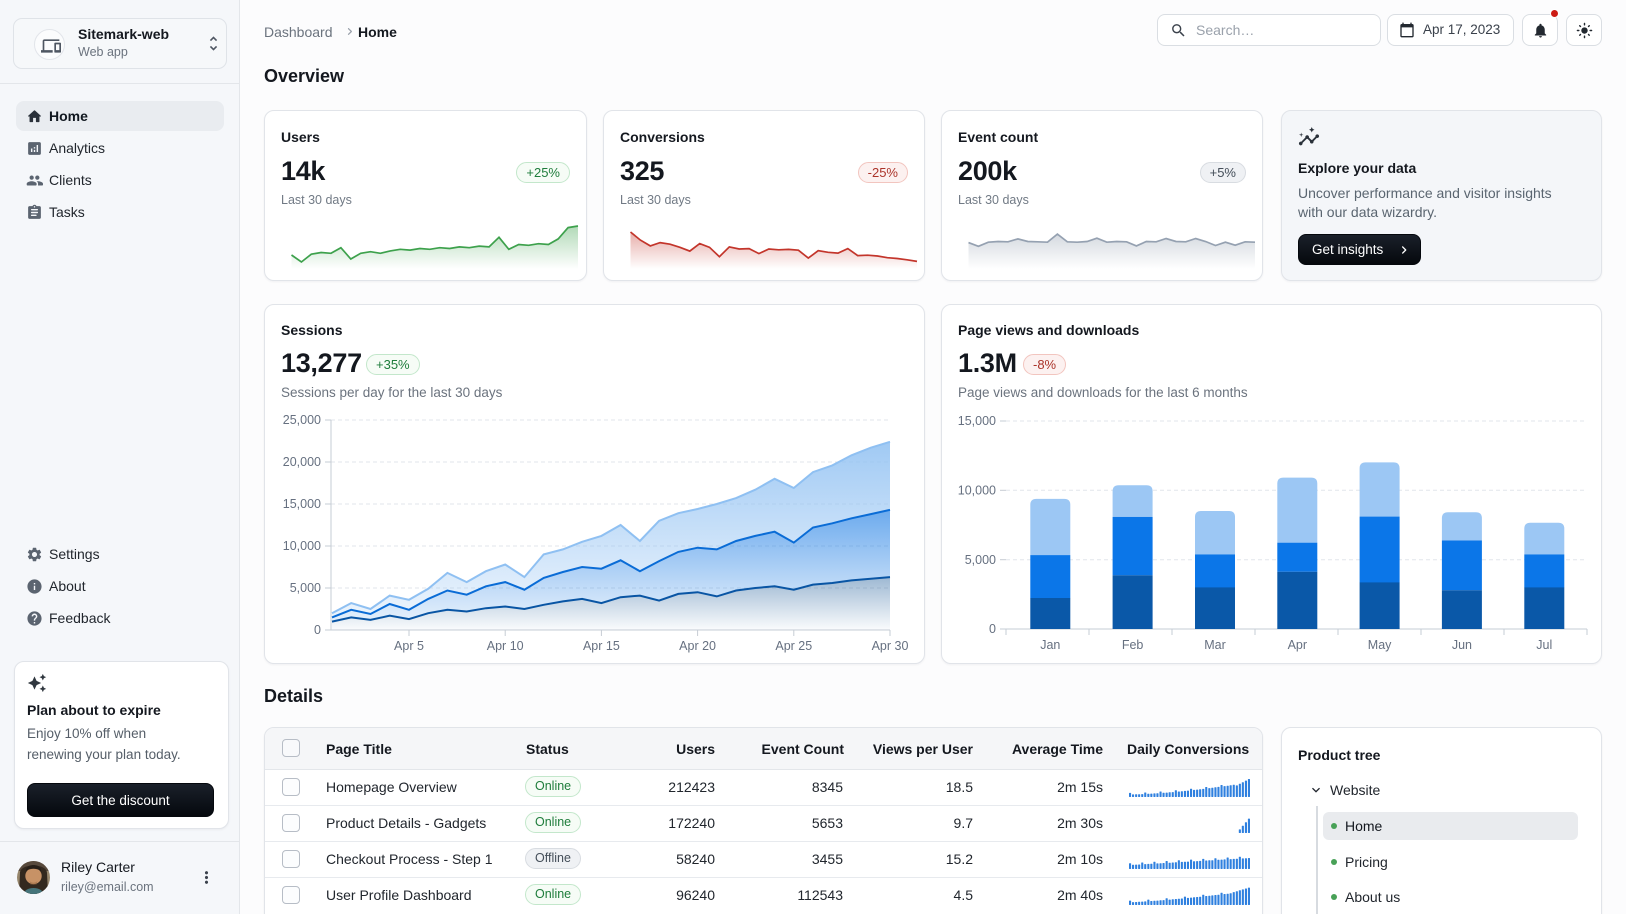 Image resolution: width=1626 pixels, height=914 pixels. I want to click on svg-text: Apr 25, so click(793, 646).